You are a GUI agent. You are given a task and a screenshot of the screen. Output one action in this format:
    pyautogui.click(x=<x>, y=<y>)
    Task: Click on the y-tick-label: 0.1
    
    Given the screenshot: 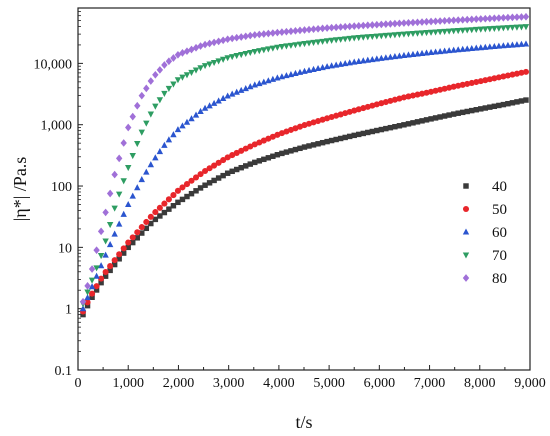 What is the action you would take?
    pyautogui.click(x=64, y=371)
    